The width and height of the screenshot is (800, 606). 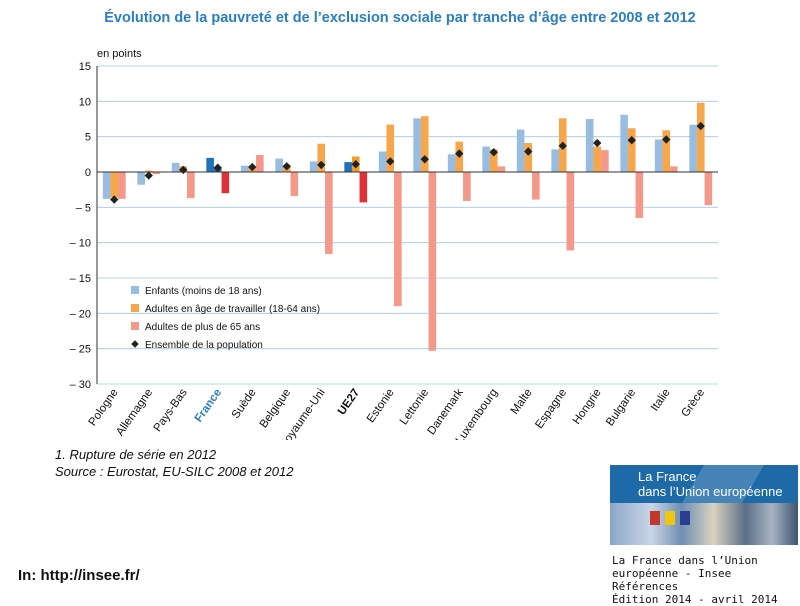 What do you see at coordinates (210, 164) in the screenshot?
I see `bar-france-s1` at bounding box center [210, 164].